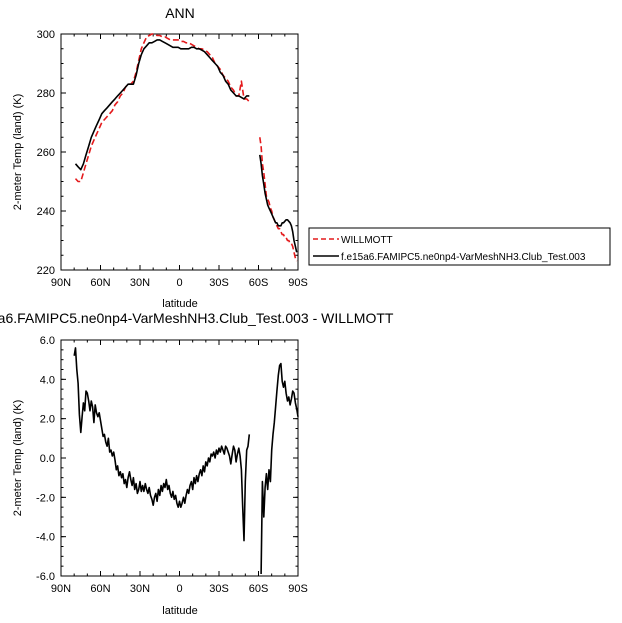  What do you see at coordinates (367, 240) in the screenshot?
I see `legend-label-willmott: WILLMOTT` at bounding box center [367, 240].